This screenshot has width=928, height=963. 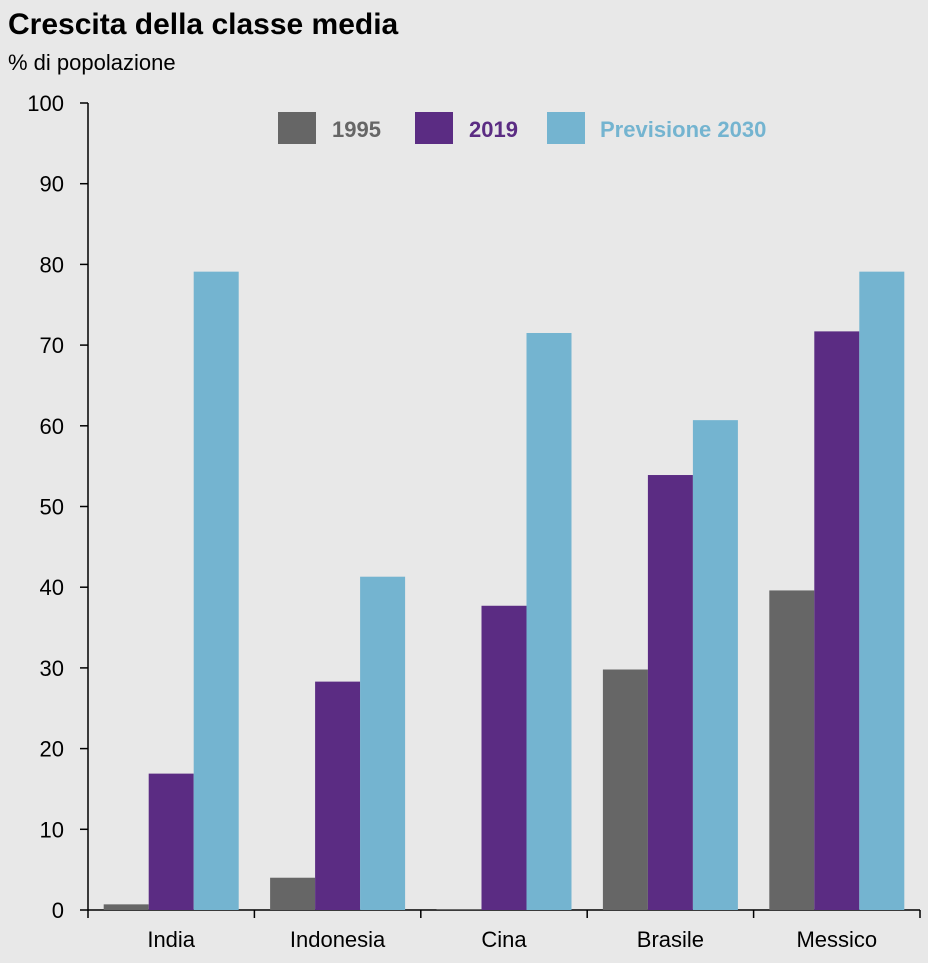 I want to click on x-category-label: Messico, so click(x=836, y=939).